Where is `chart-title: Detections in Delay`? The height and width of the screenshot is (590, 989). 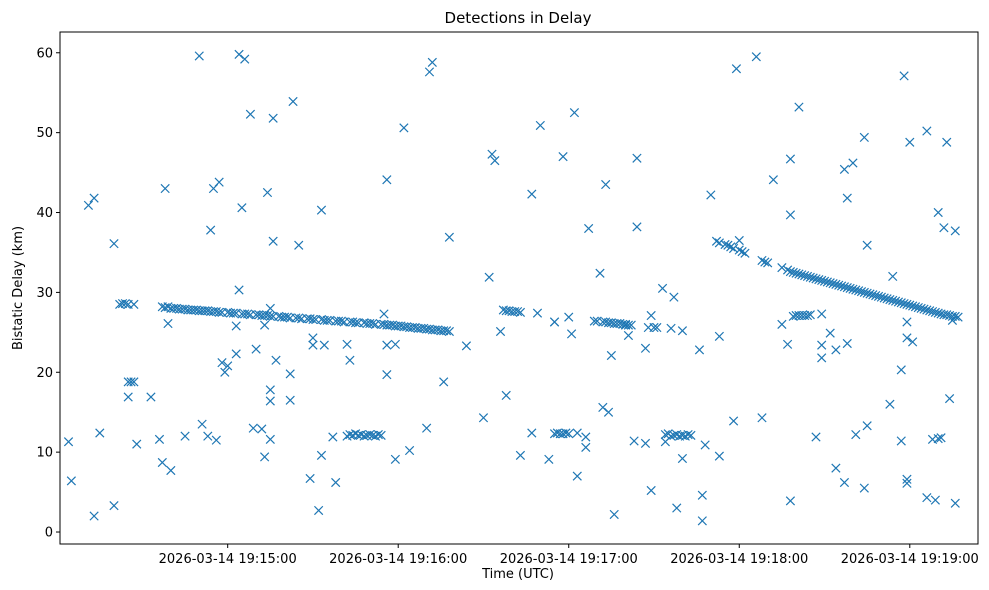 chart-title: Detections in Delay is located at coordinates (518, 18).